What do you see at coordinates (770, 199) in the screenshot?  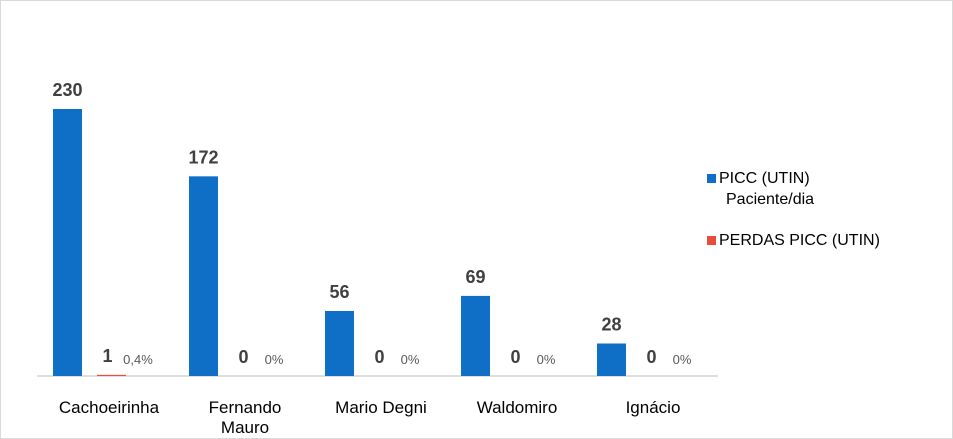 I see `legend-label-0-line-1: Paciente/dia` at bounding box center [770, 199].